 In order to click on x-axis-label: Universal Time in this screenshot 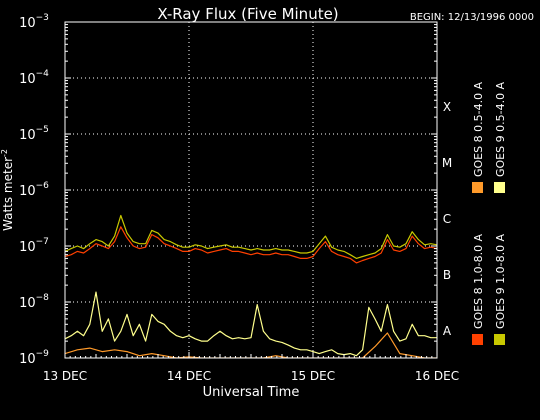, I will do `click(251, 392)`.